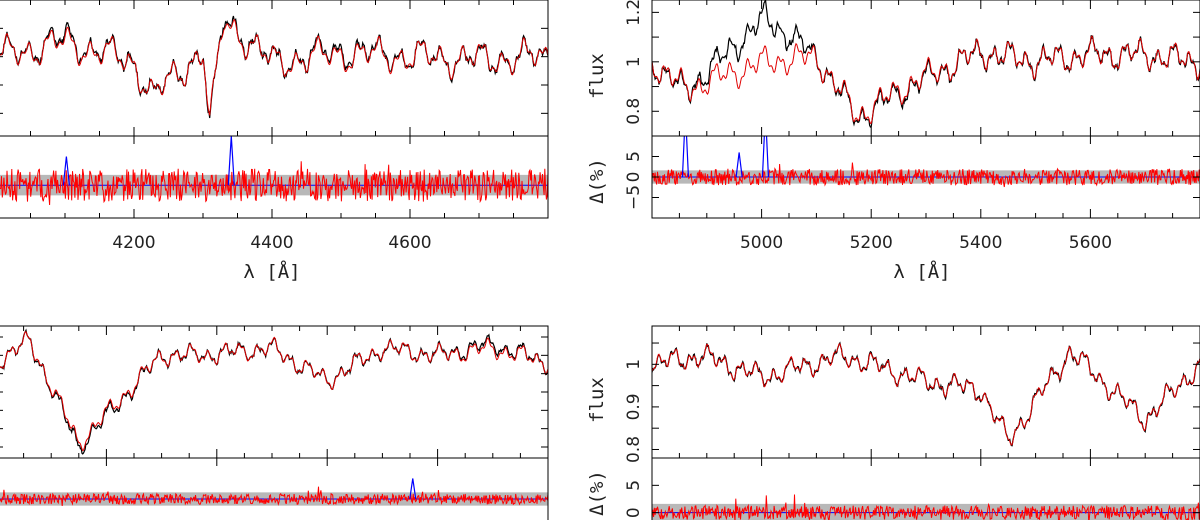 The height and width of the screenshot is (520, 1200). Describe the element at coordinates (271, 243) in the screenshot. I see `x-tick-label: 4400` at that location.